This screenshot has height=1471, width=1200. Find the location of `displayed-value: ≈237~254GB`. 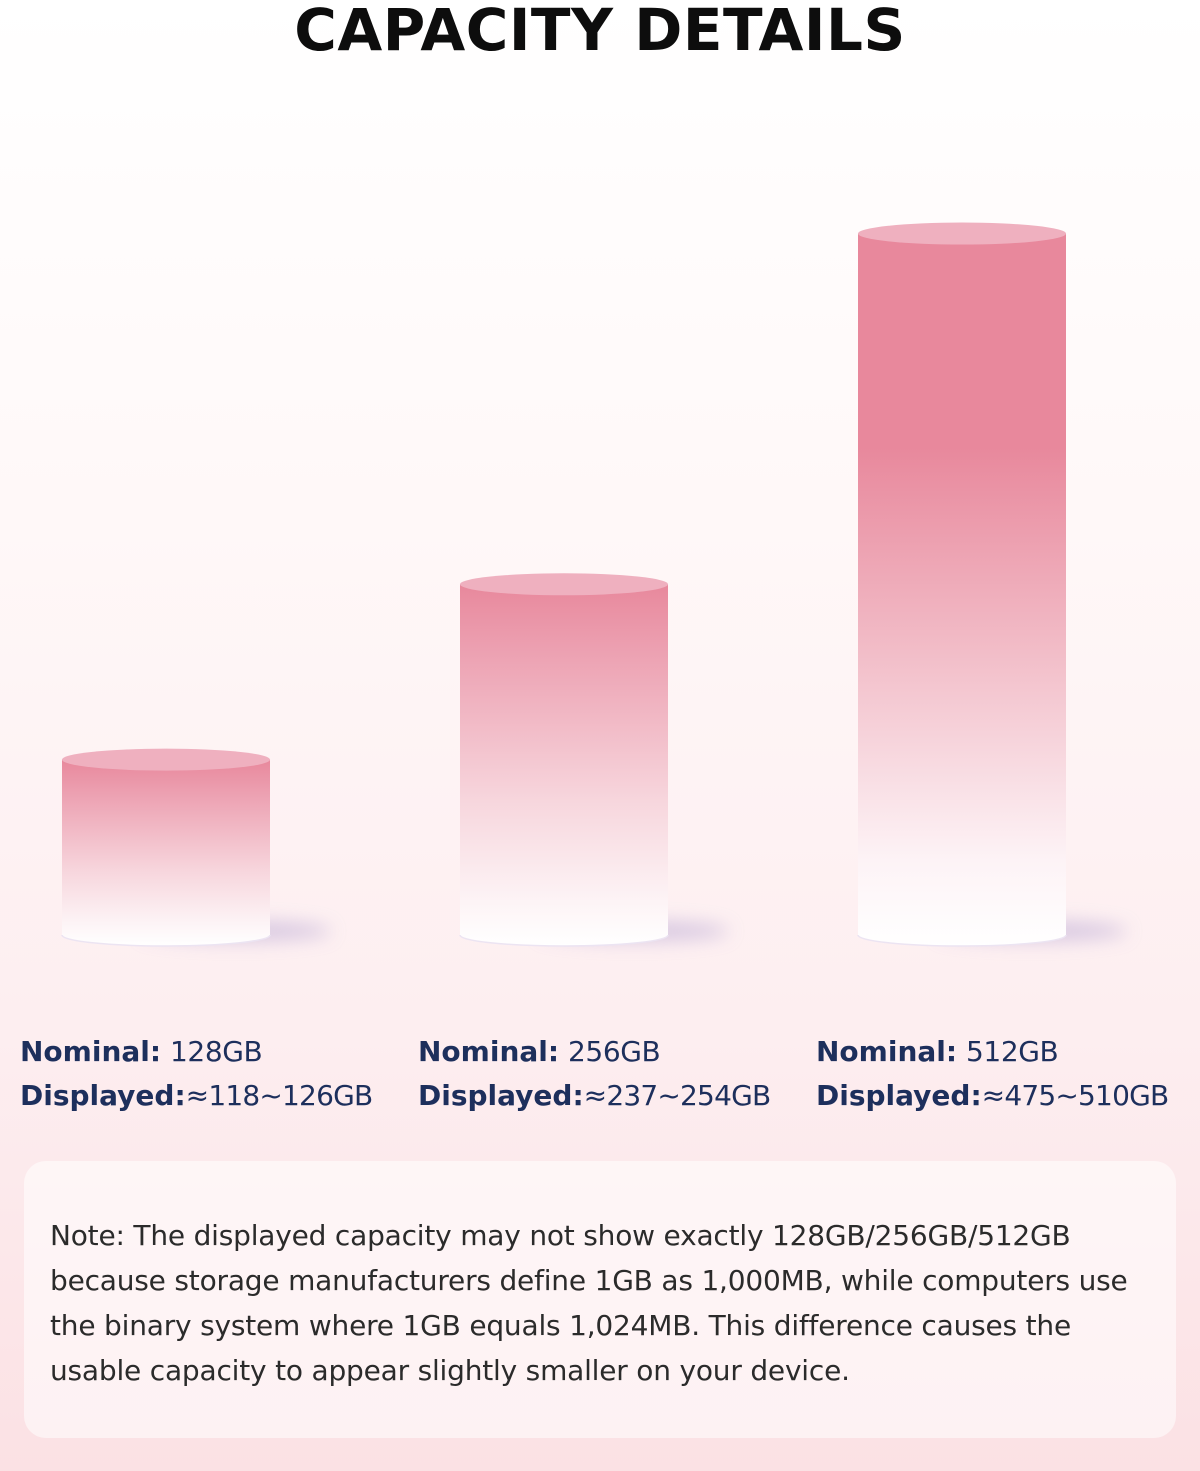

displayed-value: ≈237~254GB is located at coordinates (677, 1095).